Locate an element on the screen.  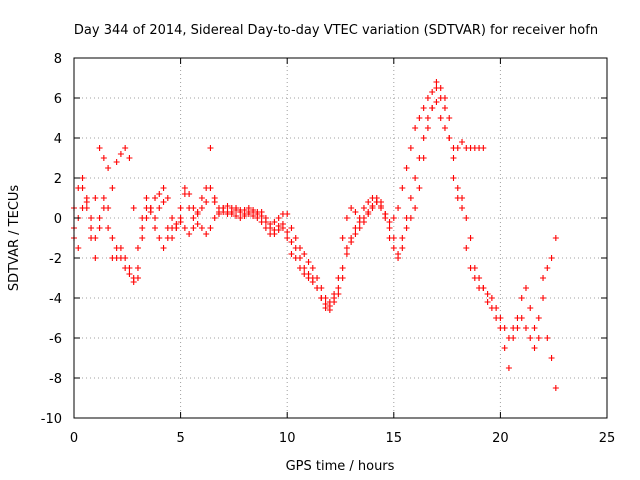
y-tick-label: -10 is located at coordinates (51, 419).